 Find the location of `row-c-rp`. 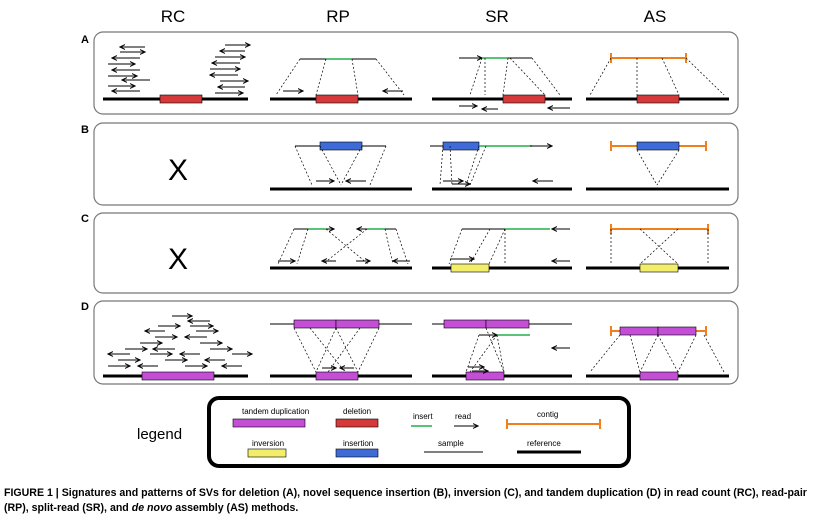

row-c-rp is located at coordinates (341, 249).